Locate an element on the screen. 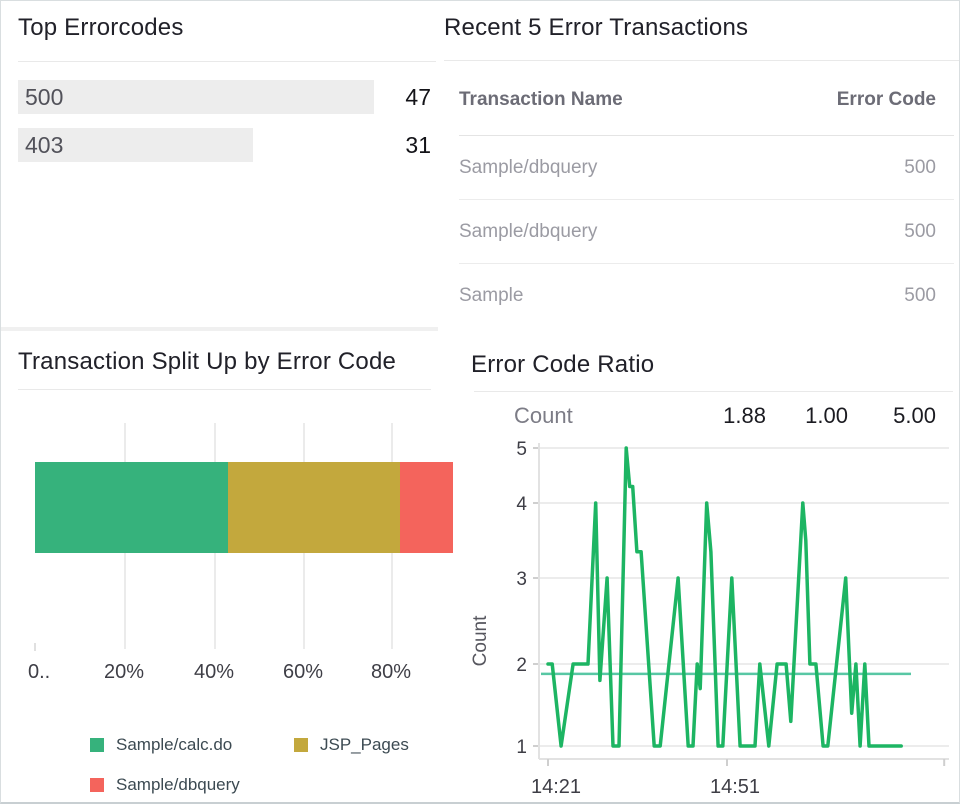 The width and height of the screenshot is (960, 804). stat-min-value: 1.00 is located at coordinates (826, 415).